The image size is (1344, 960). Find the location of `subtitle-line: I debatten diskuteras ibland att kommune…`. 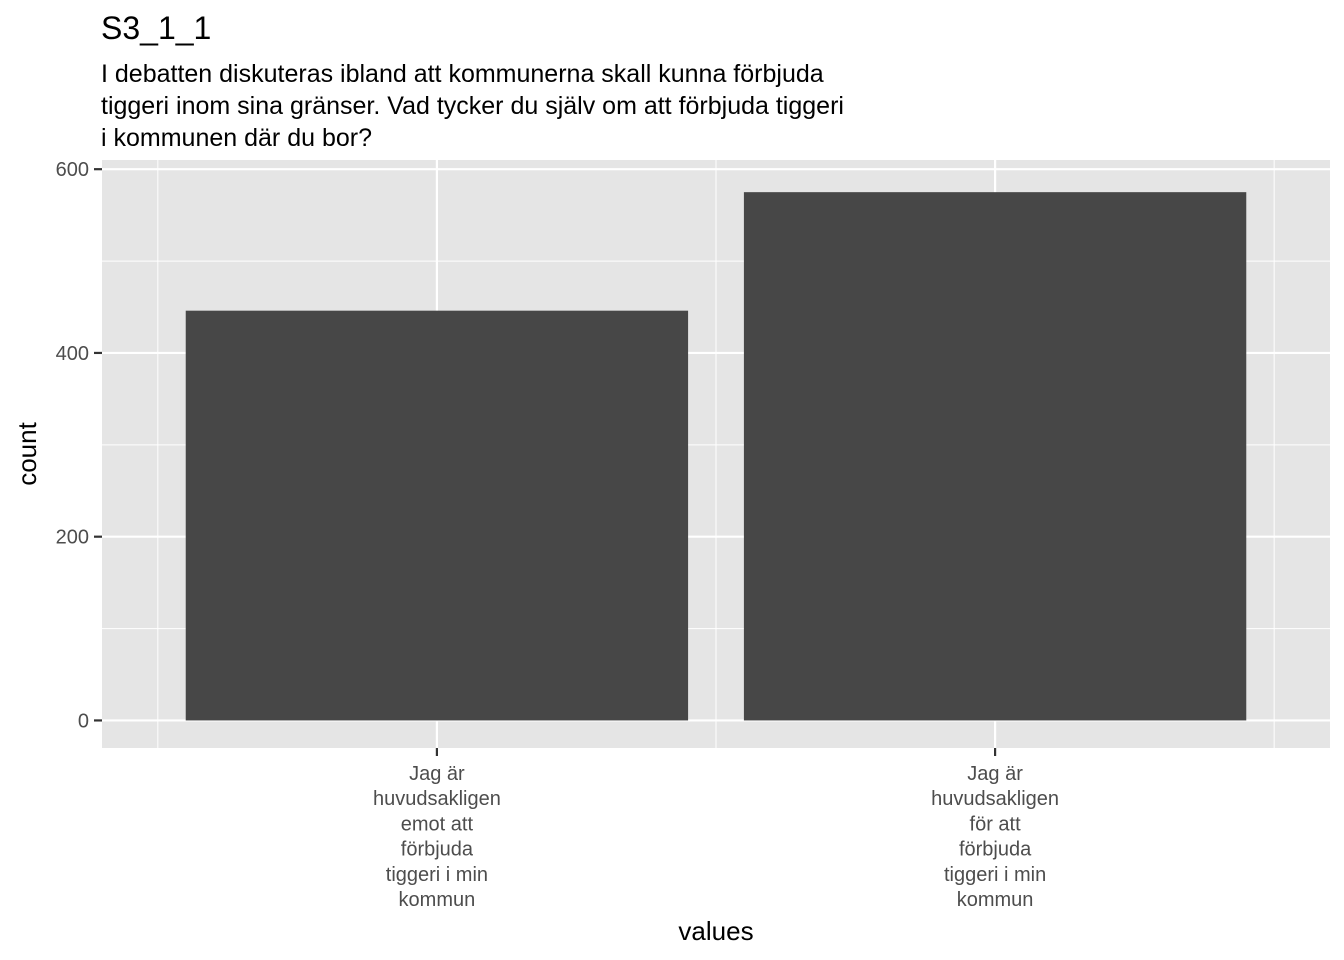

subtitle-line: I debatten diskuteras ibland att kommune… is located at coordinates (462, 74).